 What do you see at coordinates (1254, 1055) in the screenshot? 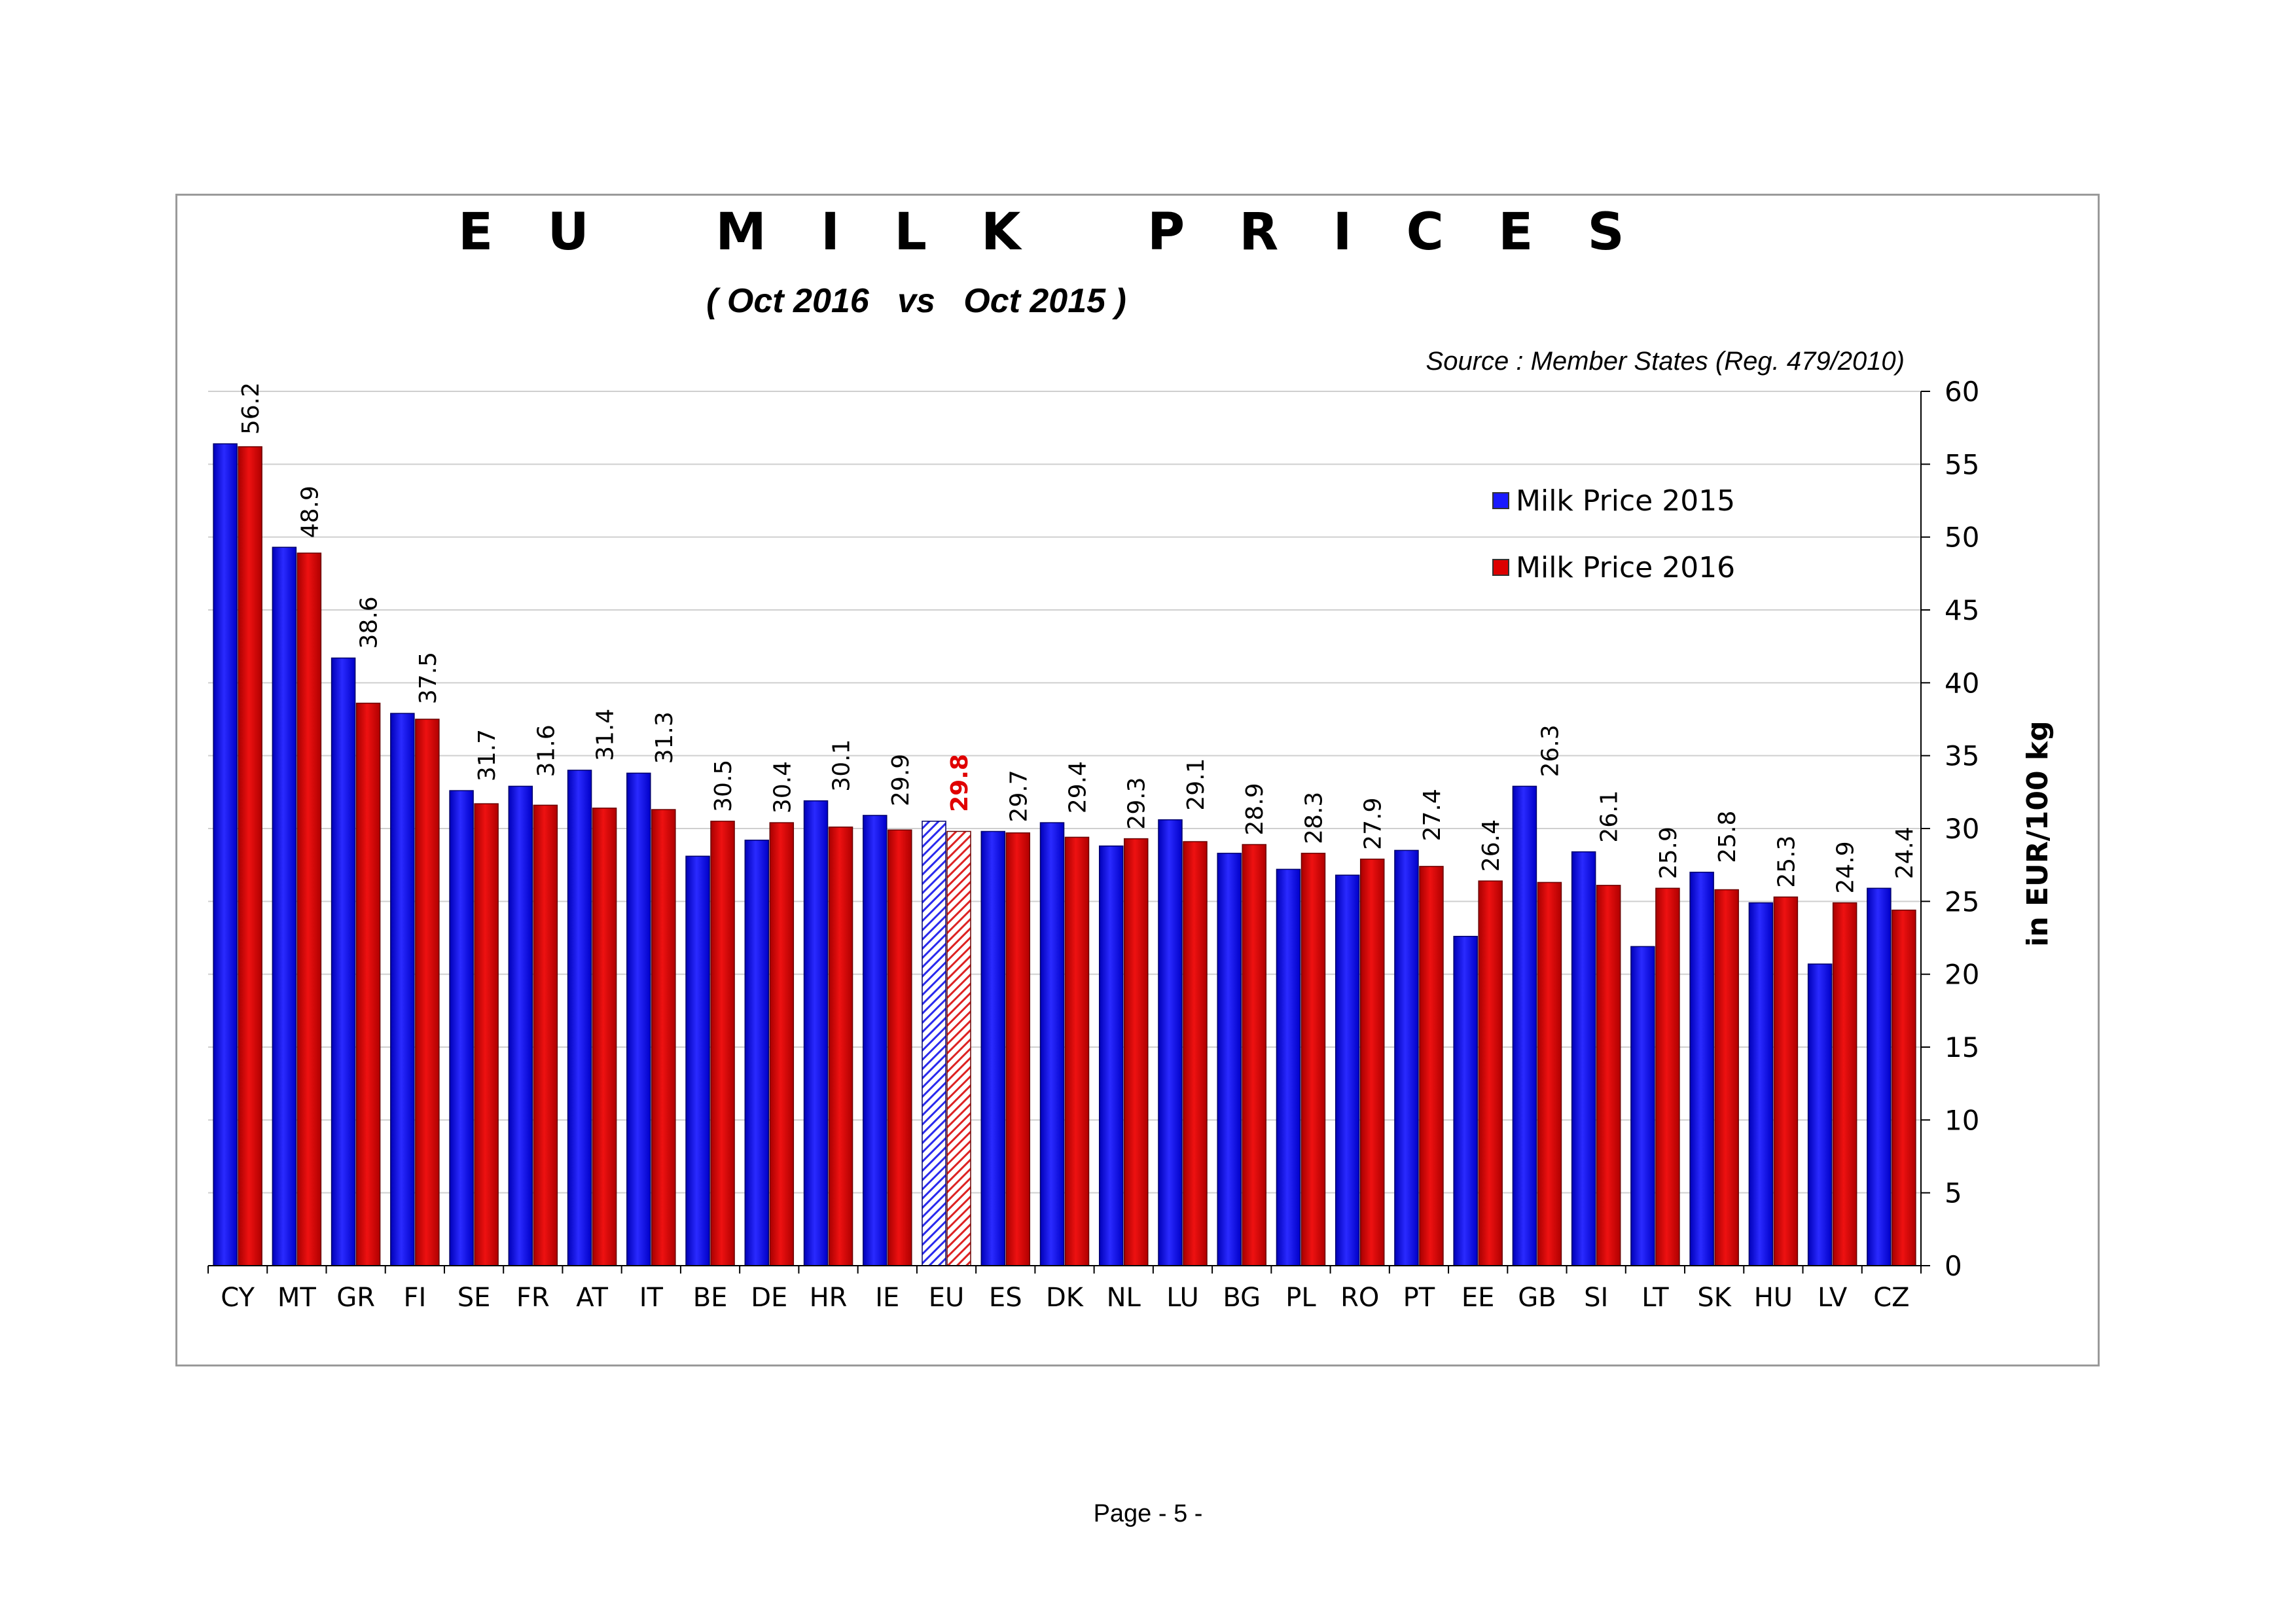
I see `bar-2016-bg` at bounding box center [1254, 1055].